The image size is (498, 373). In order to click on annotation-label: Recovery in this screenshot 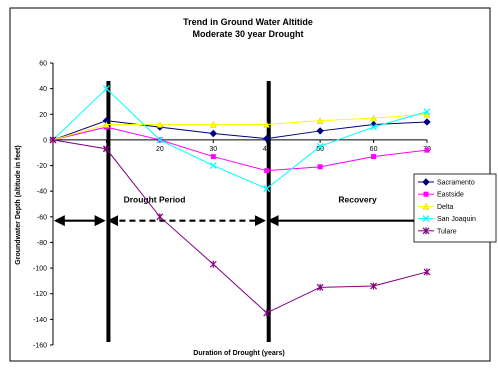, I will do `click(357, 200)`.